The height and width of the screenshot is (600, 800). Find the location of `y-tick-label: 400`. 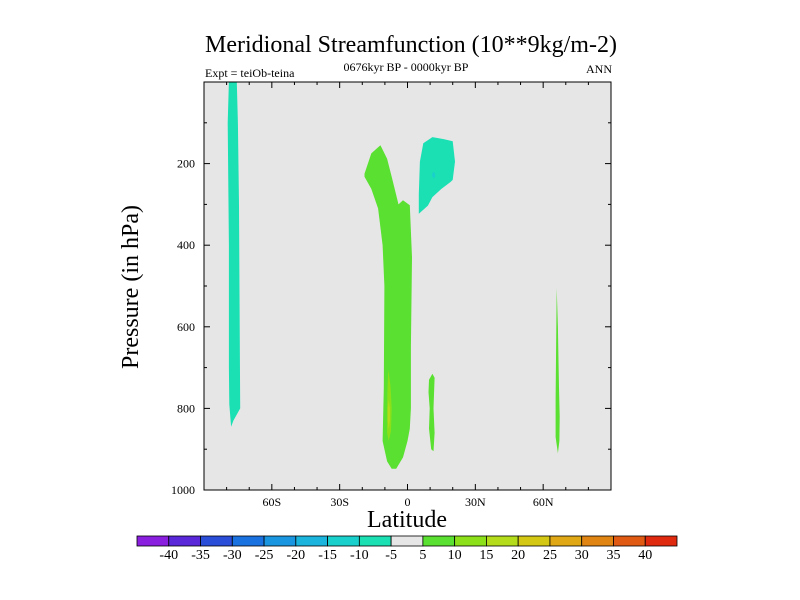

y-tick-label: 400 is located at coordinates (186, 245).